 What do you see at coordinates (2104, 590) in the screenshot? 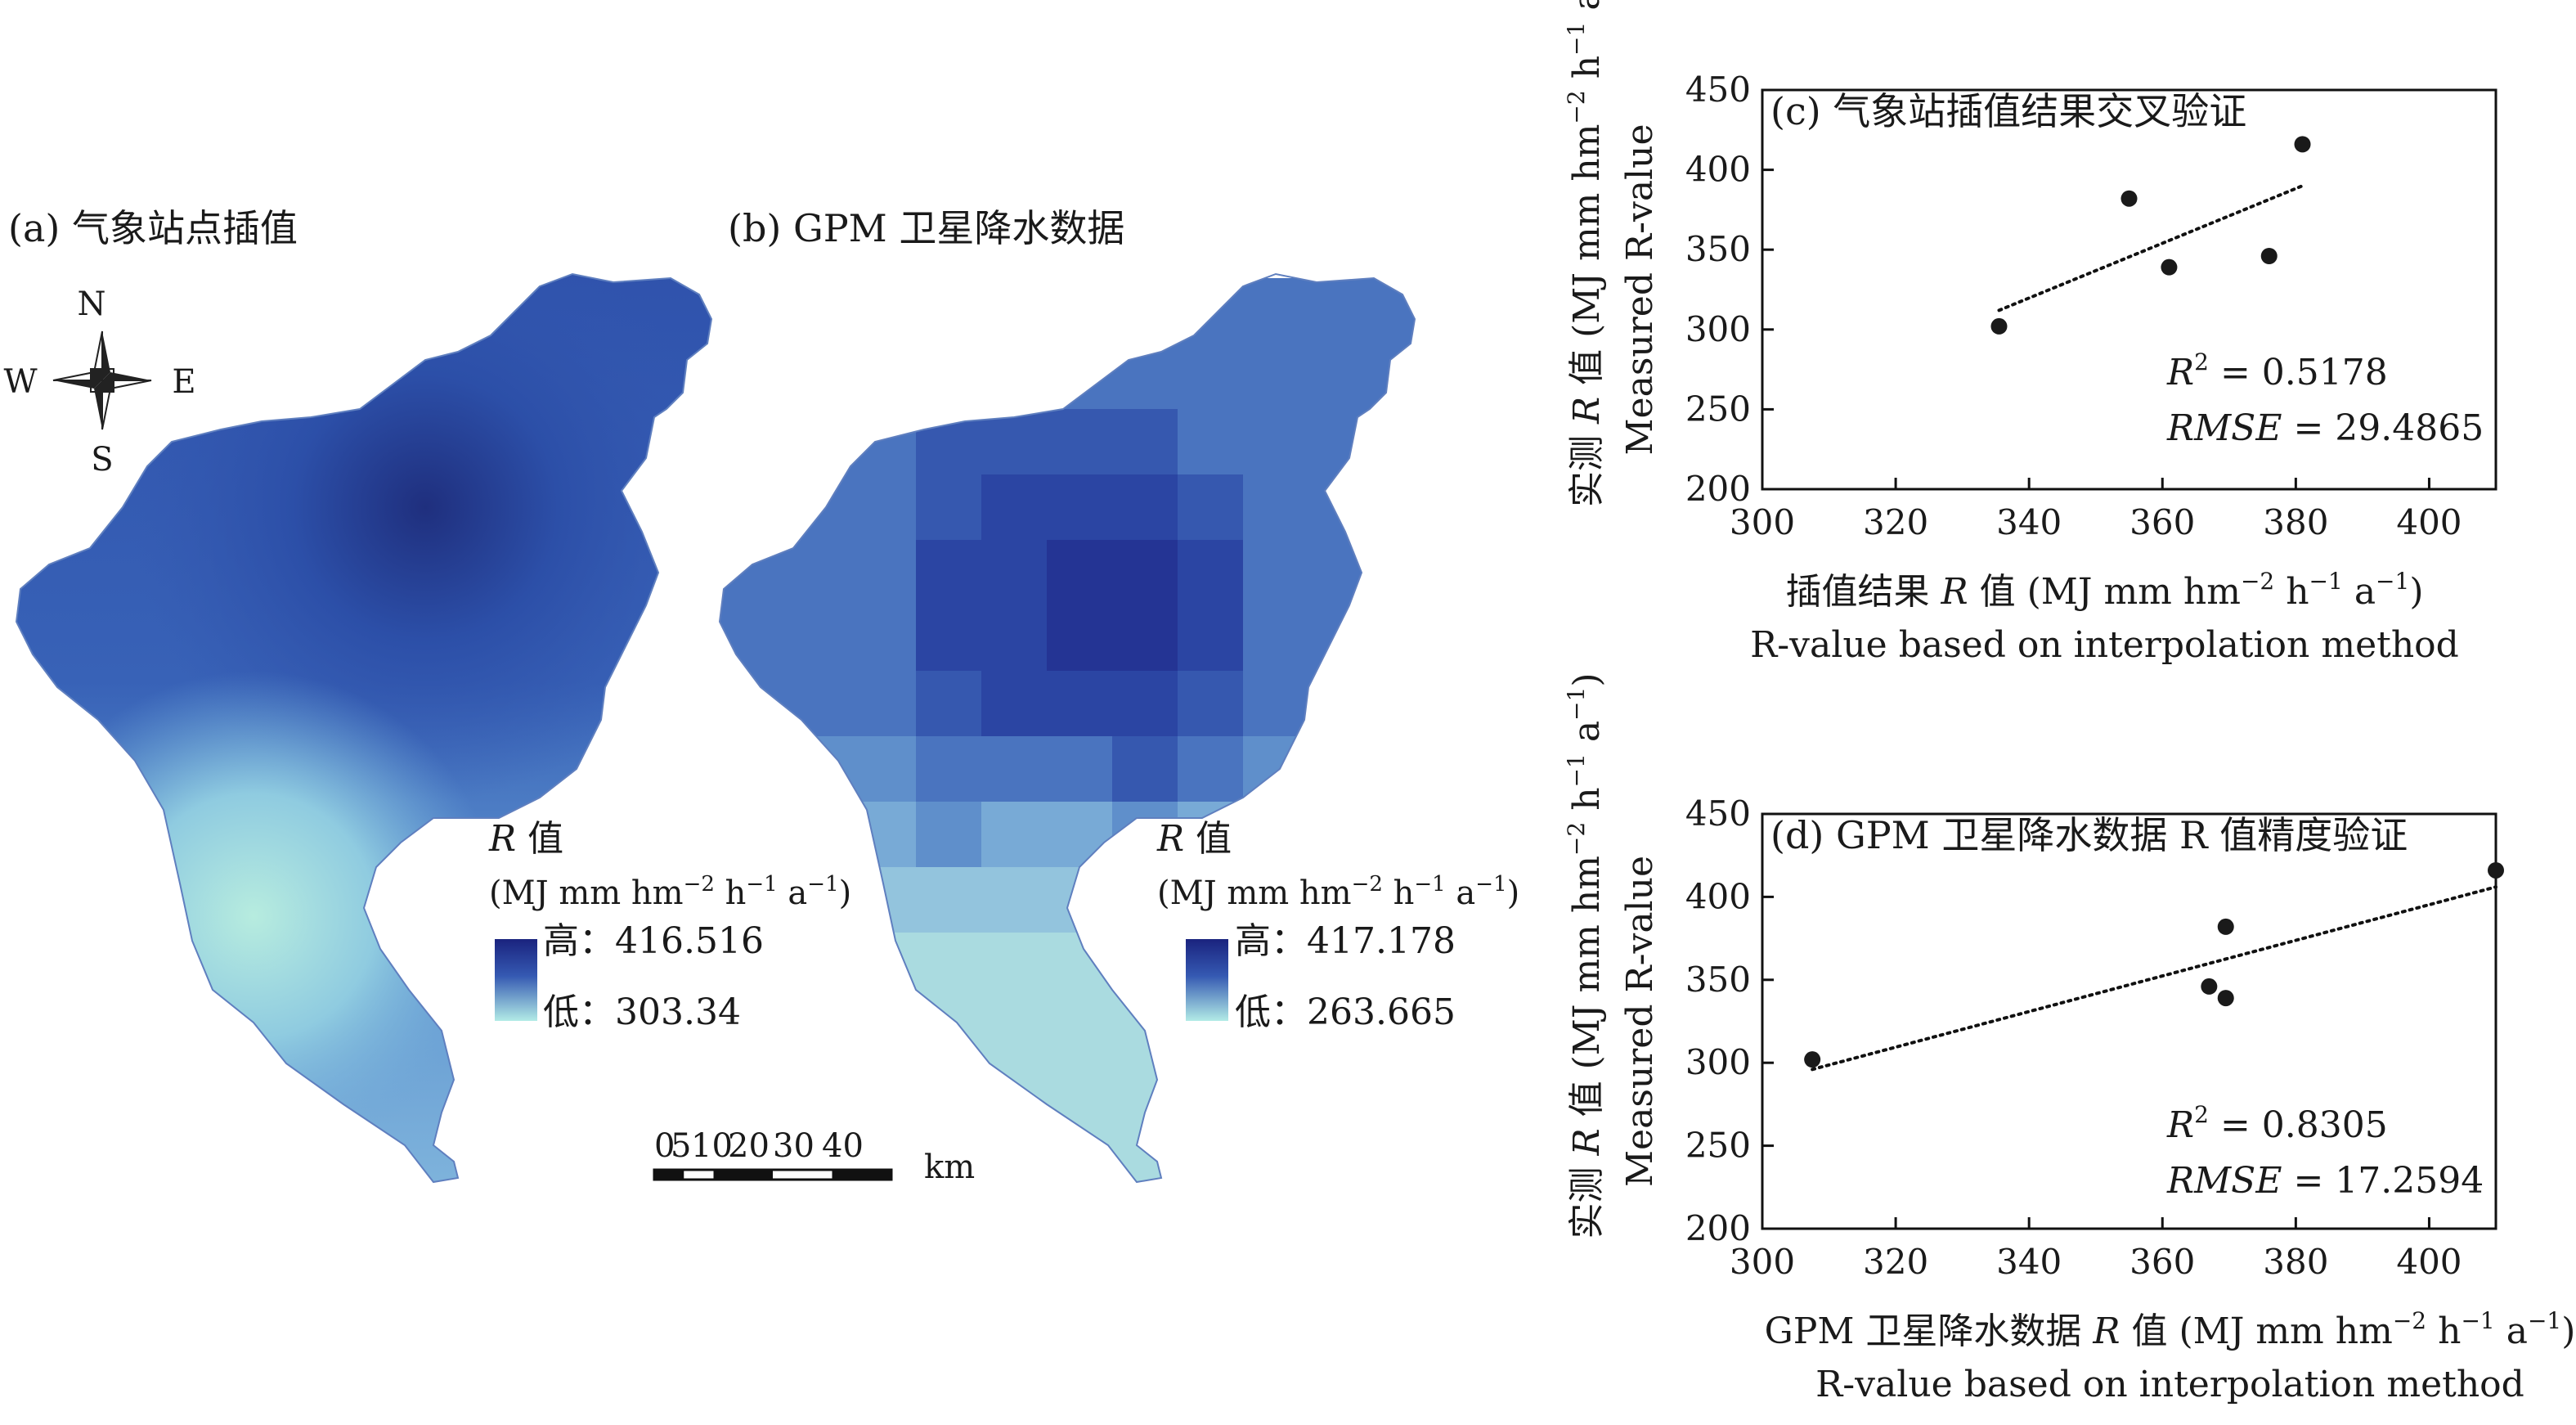
I see `x-axis-label-zh: 插值结果 R 值 (MJ mm hm−2 h−1 a−1)` at bounding box center [2104, 590].